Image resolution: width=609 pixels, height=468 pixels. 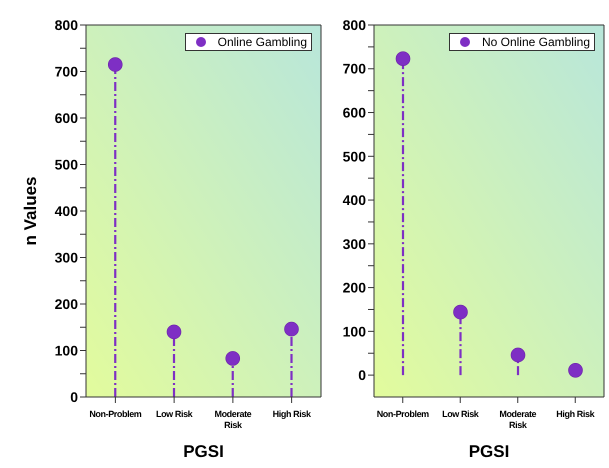 I want to click on y-axis-title: n Values, so click(x=30, y=211).